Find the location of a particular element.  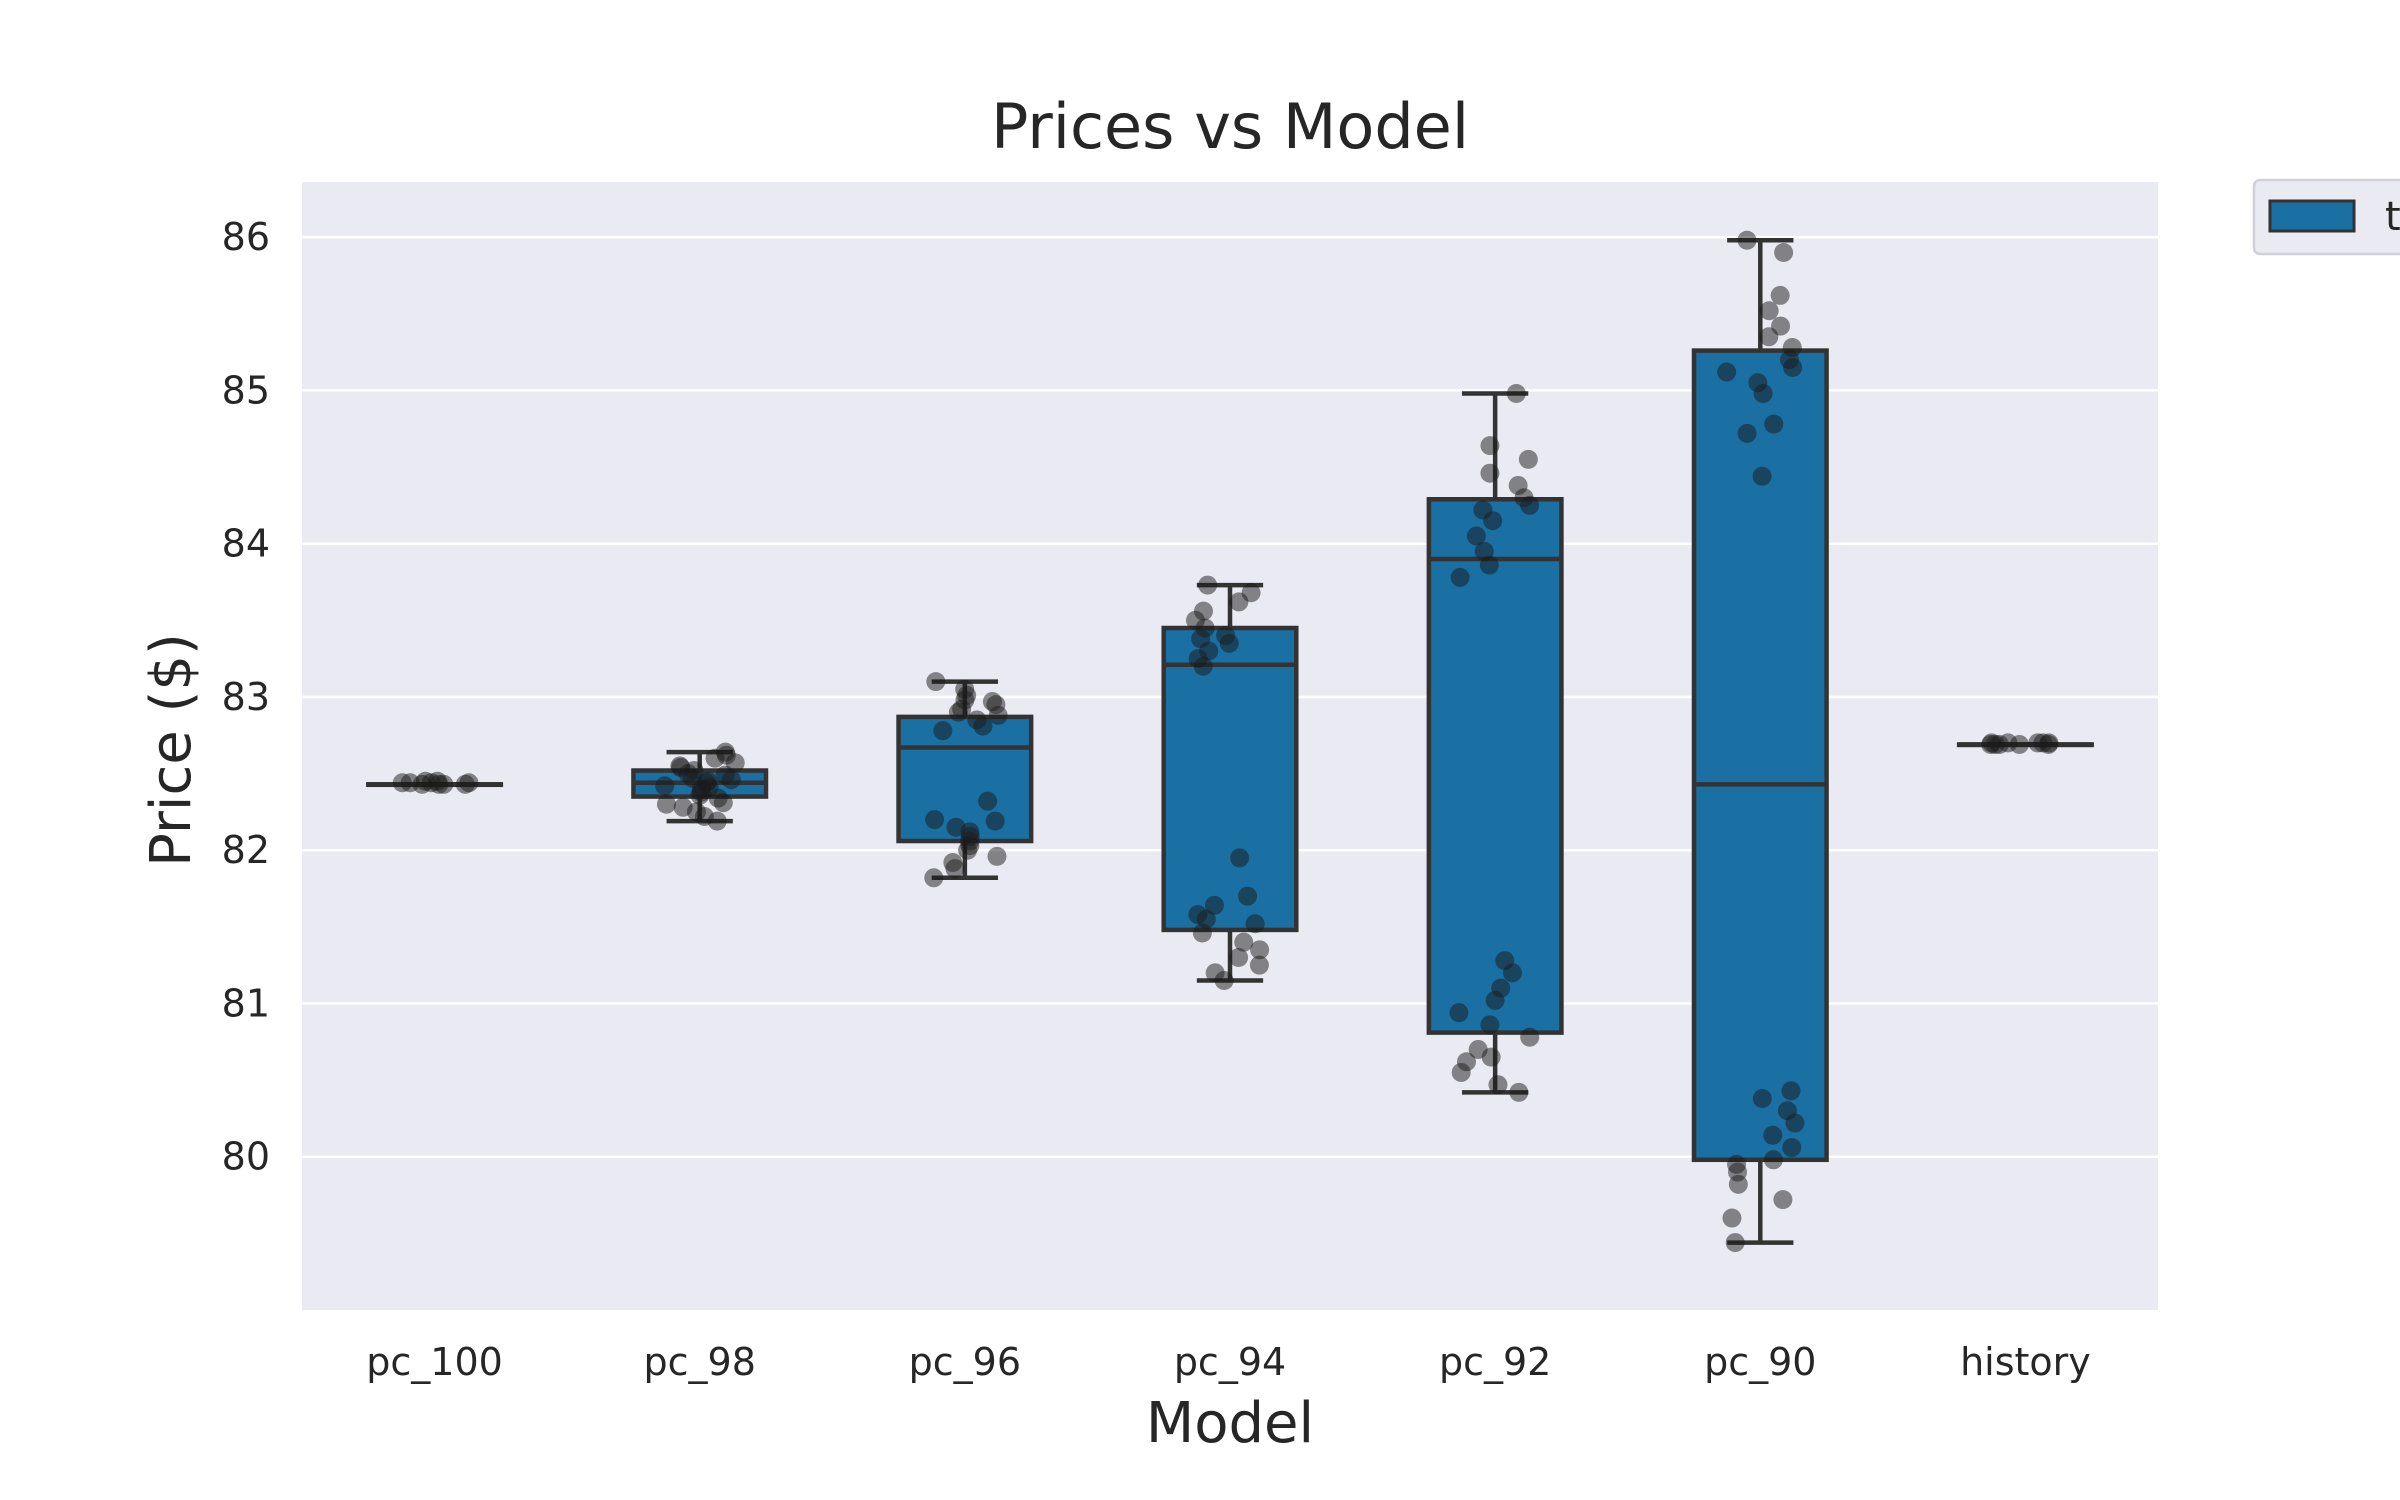

y-tick-label: 81 is located at coordinates (246, 1003).